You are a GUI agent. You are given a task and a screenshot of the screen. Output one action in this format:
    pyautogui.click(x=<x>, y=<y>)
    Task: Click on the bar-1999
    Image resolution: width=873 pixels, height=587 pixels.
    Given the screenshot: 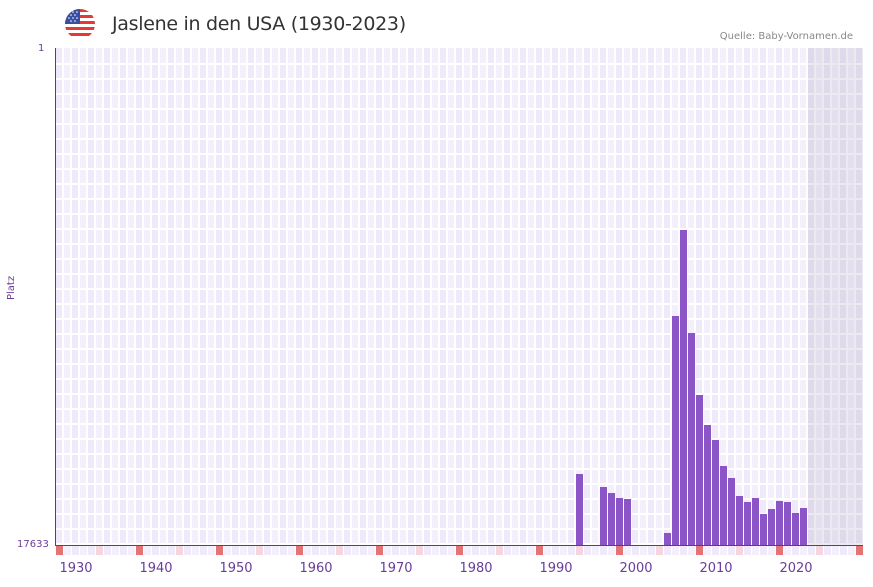 What is the action you would take?
    pyautogui.click(x=627, y=521)
    